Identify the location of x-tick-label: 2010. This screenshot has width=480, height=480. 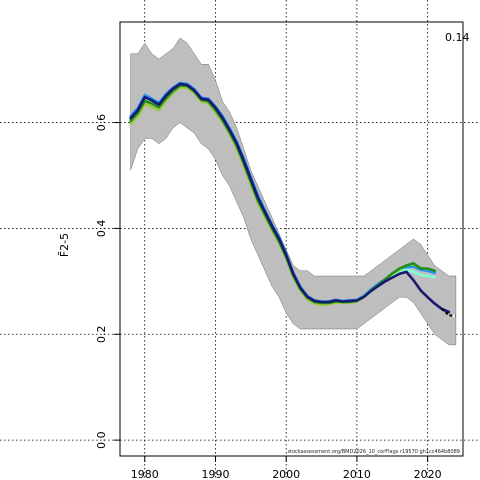
(357, 474).